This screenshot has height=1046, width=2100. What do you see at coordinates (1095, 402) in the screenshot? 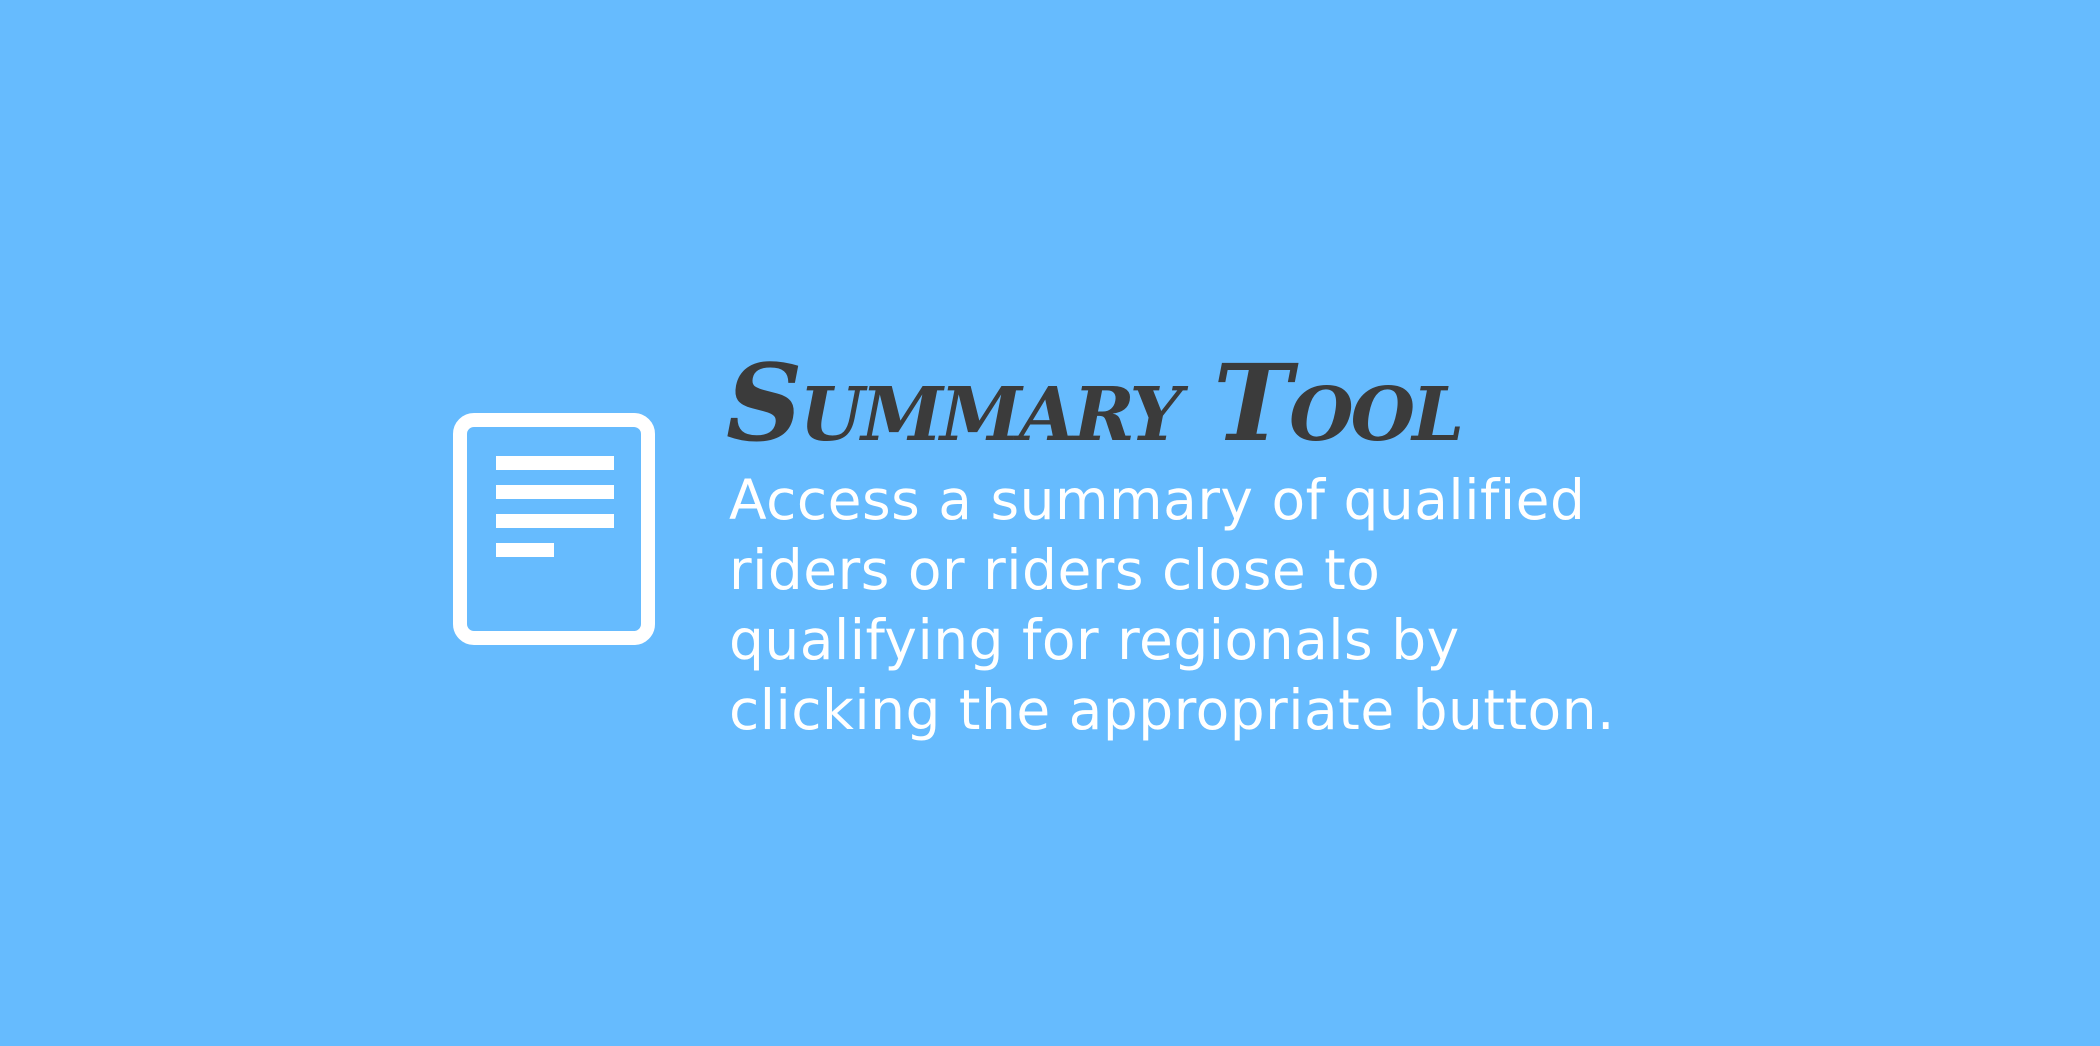
I see `page-title: Summary Tool` at bounding box center [1095, 402].